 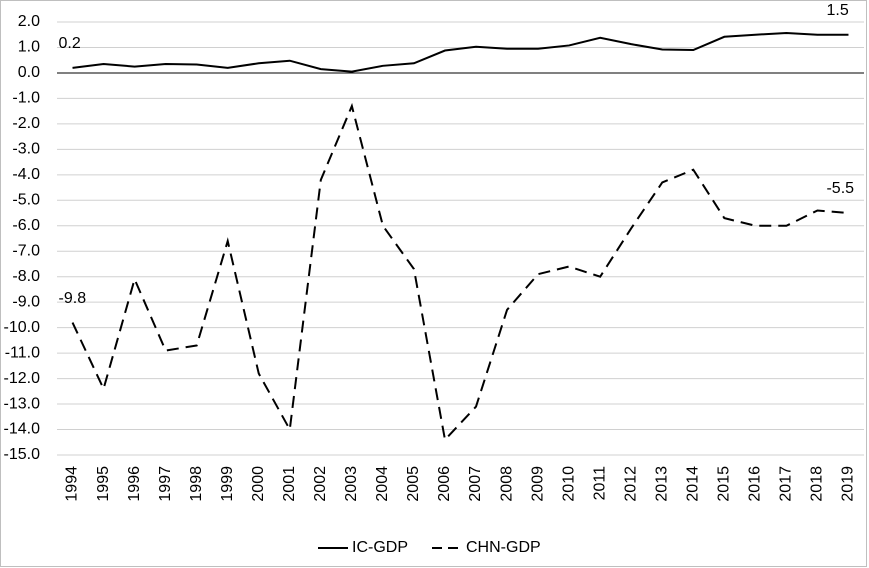 I want to click on x-tick-label: 2004, so click(x=382, y=484).